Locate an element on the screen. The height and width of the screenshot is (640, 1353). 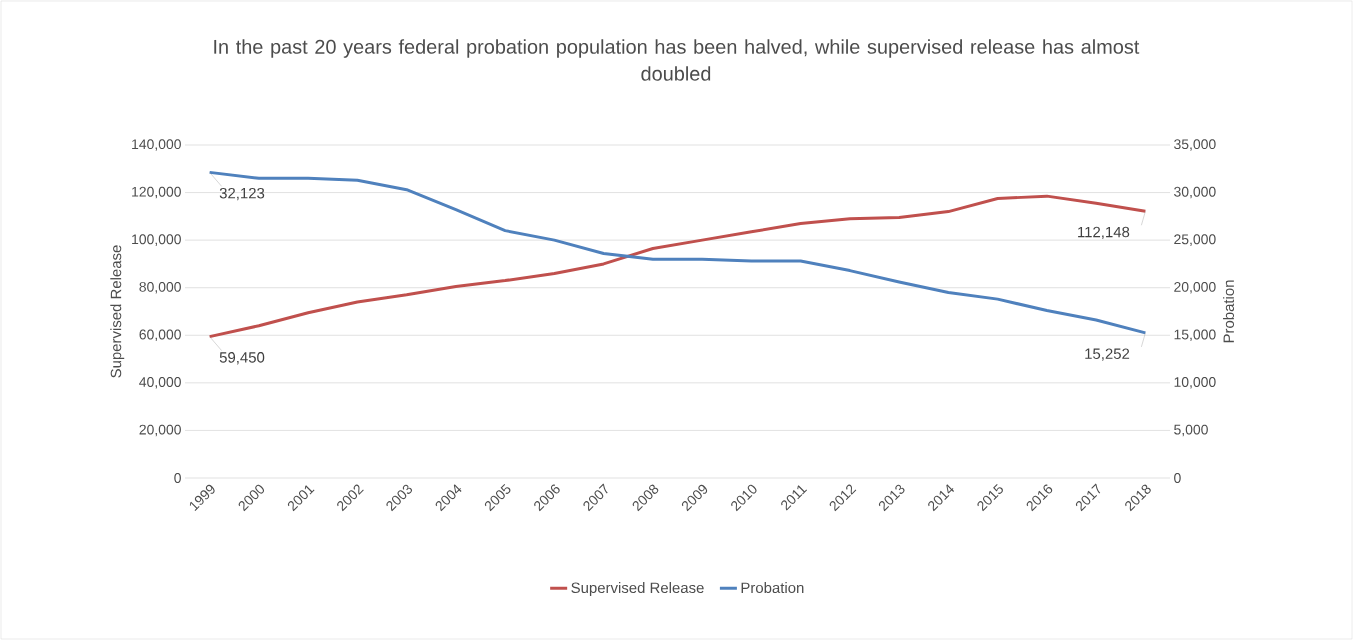
y-axis-title: Supervised Release is located at coordinates (117, 311).